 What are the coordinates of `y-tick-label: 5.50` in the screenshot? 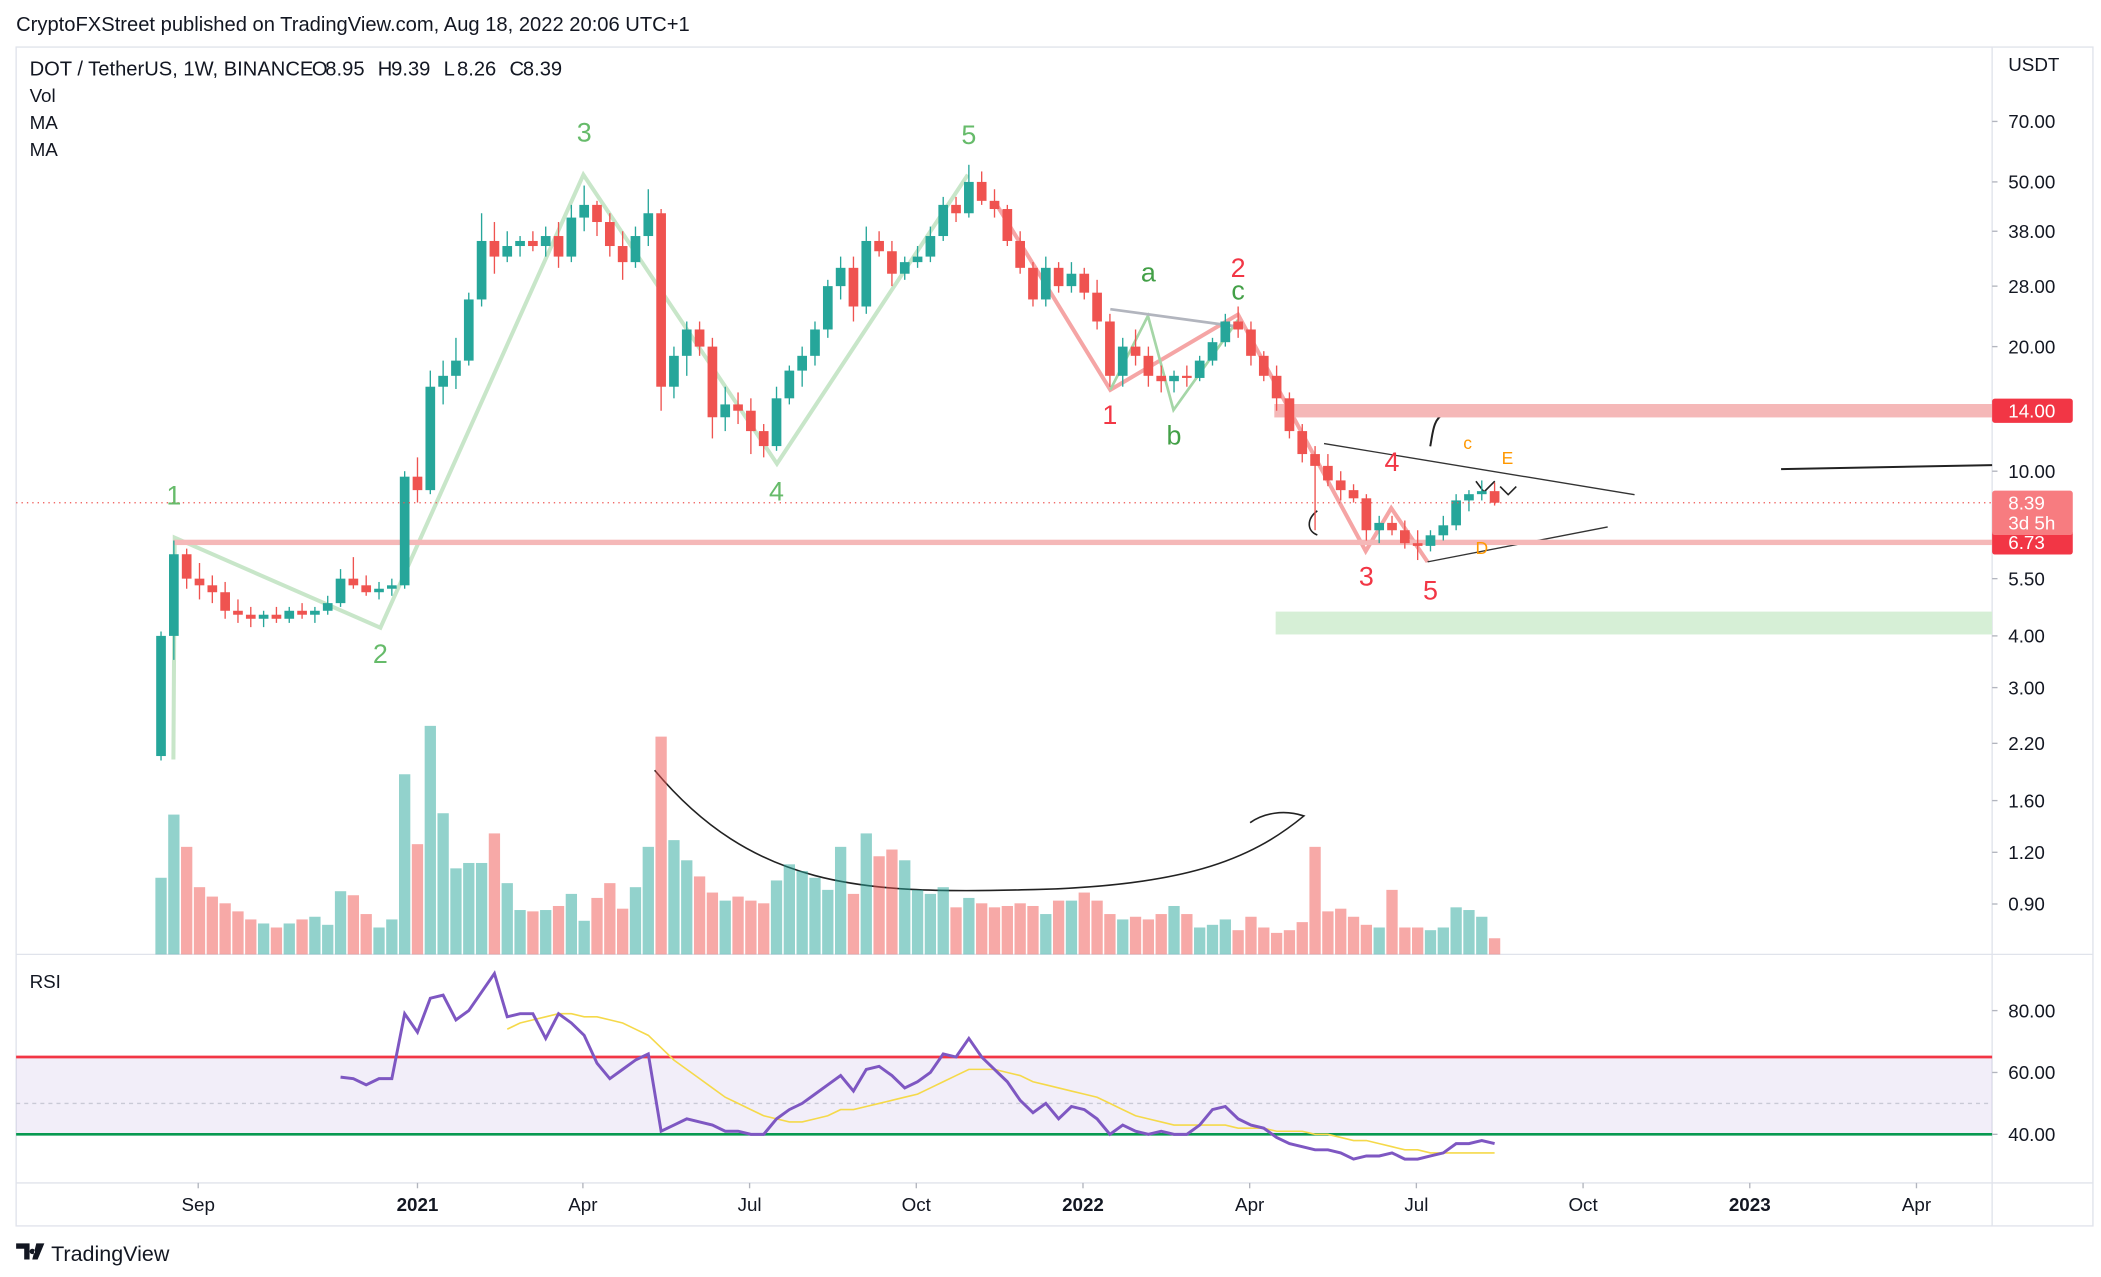 It's located at (2026, 578).